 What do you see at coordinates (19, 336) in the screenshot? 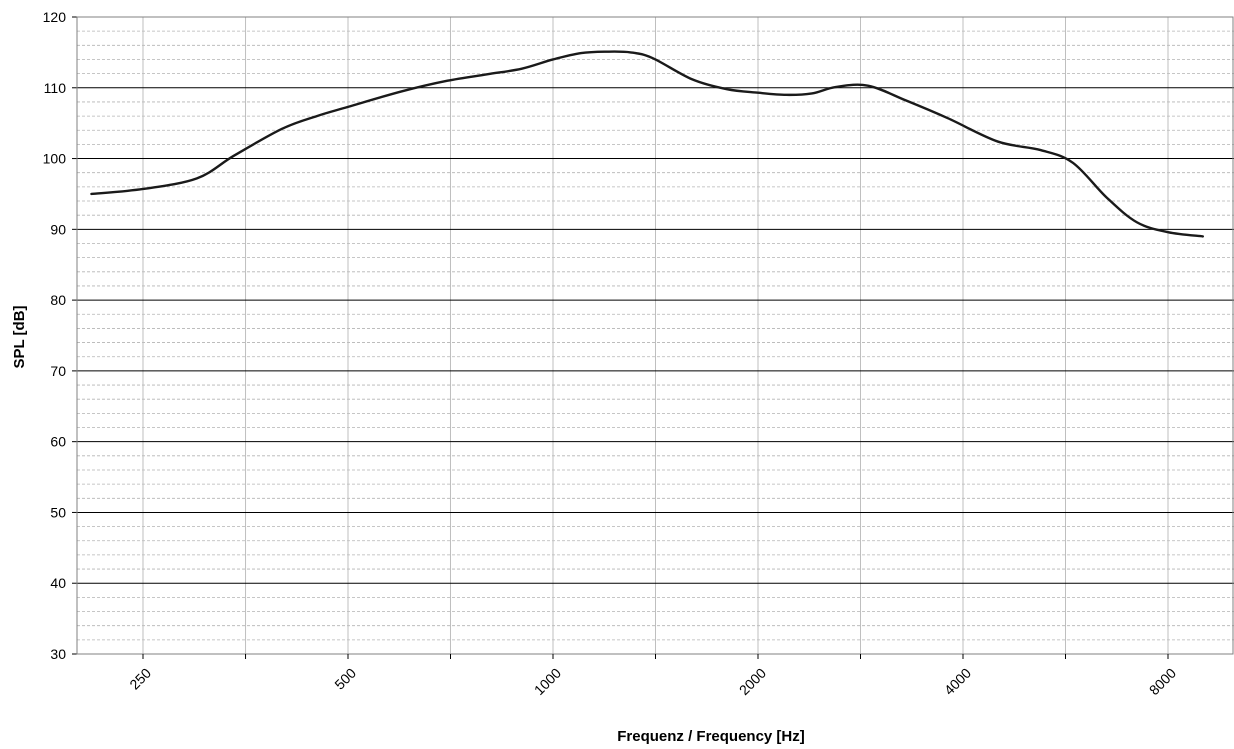
I see `y-axis-title: SPL [dB]` at bounding box center [19, 336].